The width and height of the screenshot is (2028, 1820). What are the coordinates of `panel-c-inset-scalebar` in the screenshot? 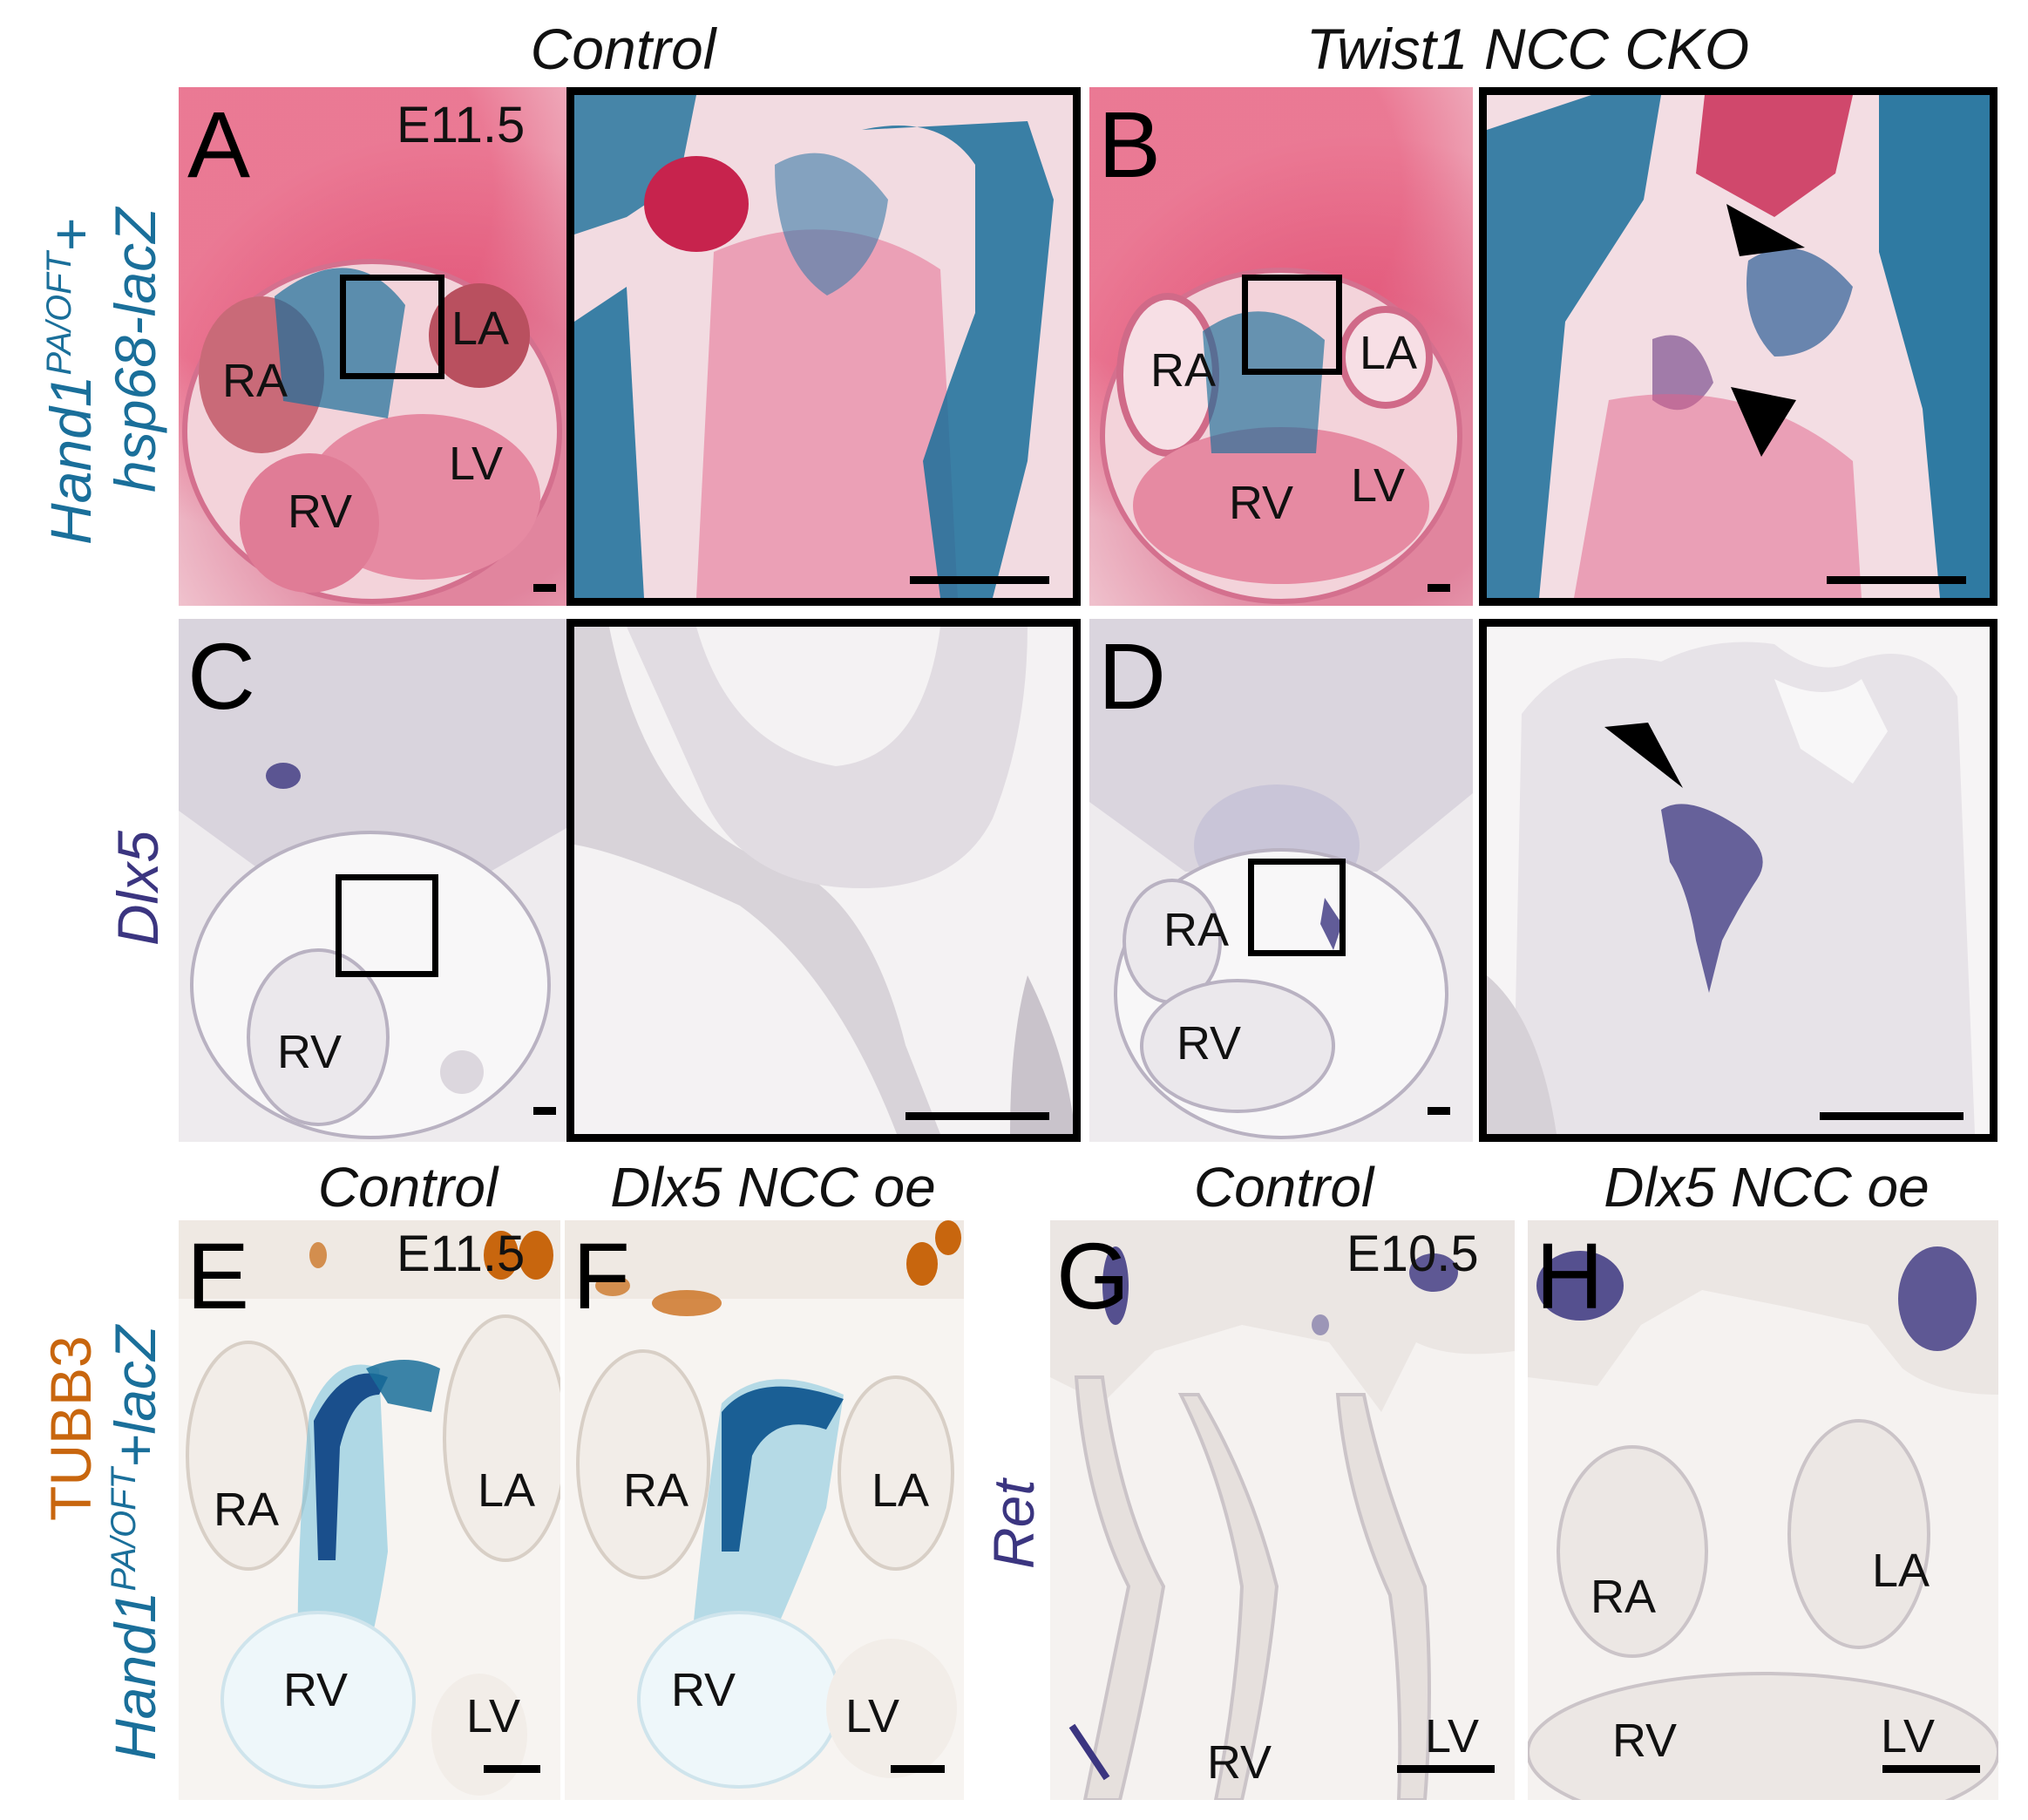 It's located at (977, 1116).